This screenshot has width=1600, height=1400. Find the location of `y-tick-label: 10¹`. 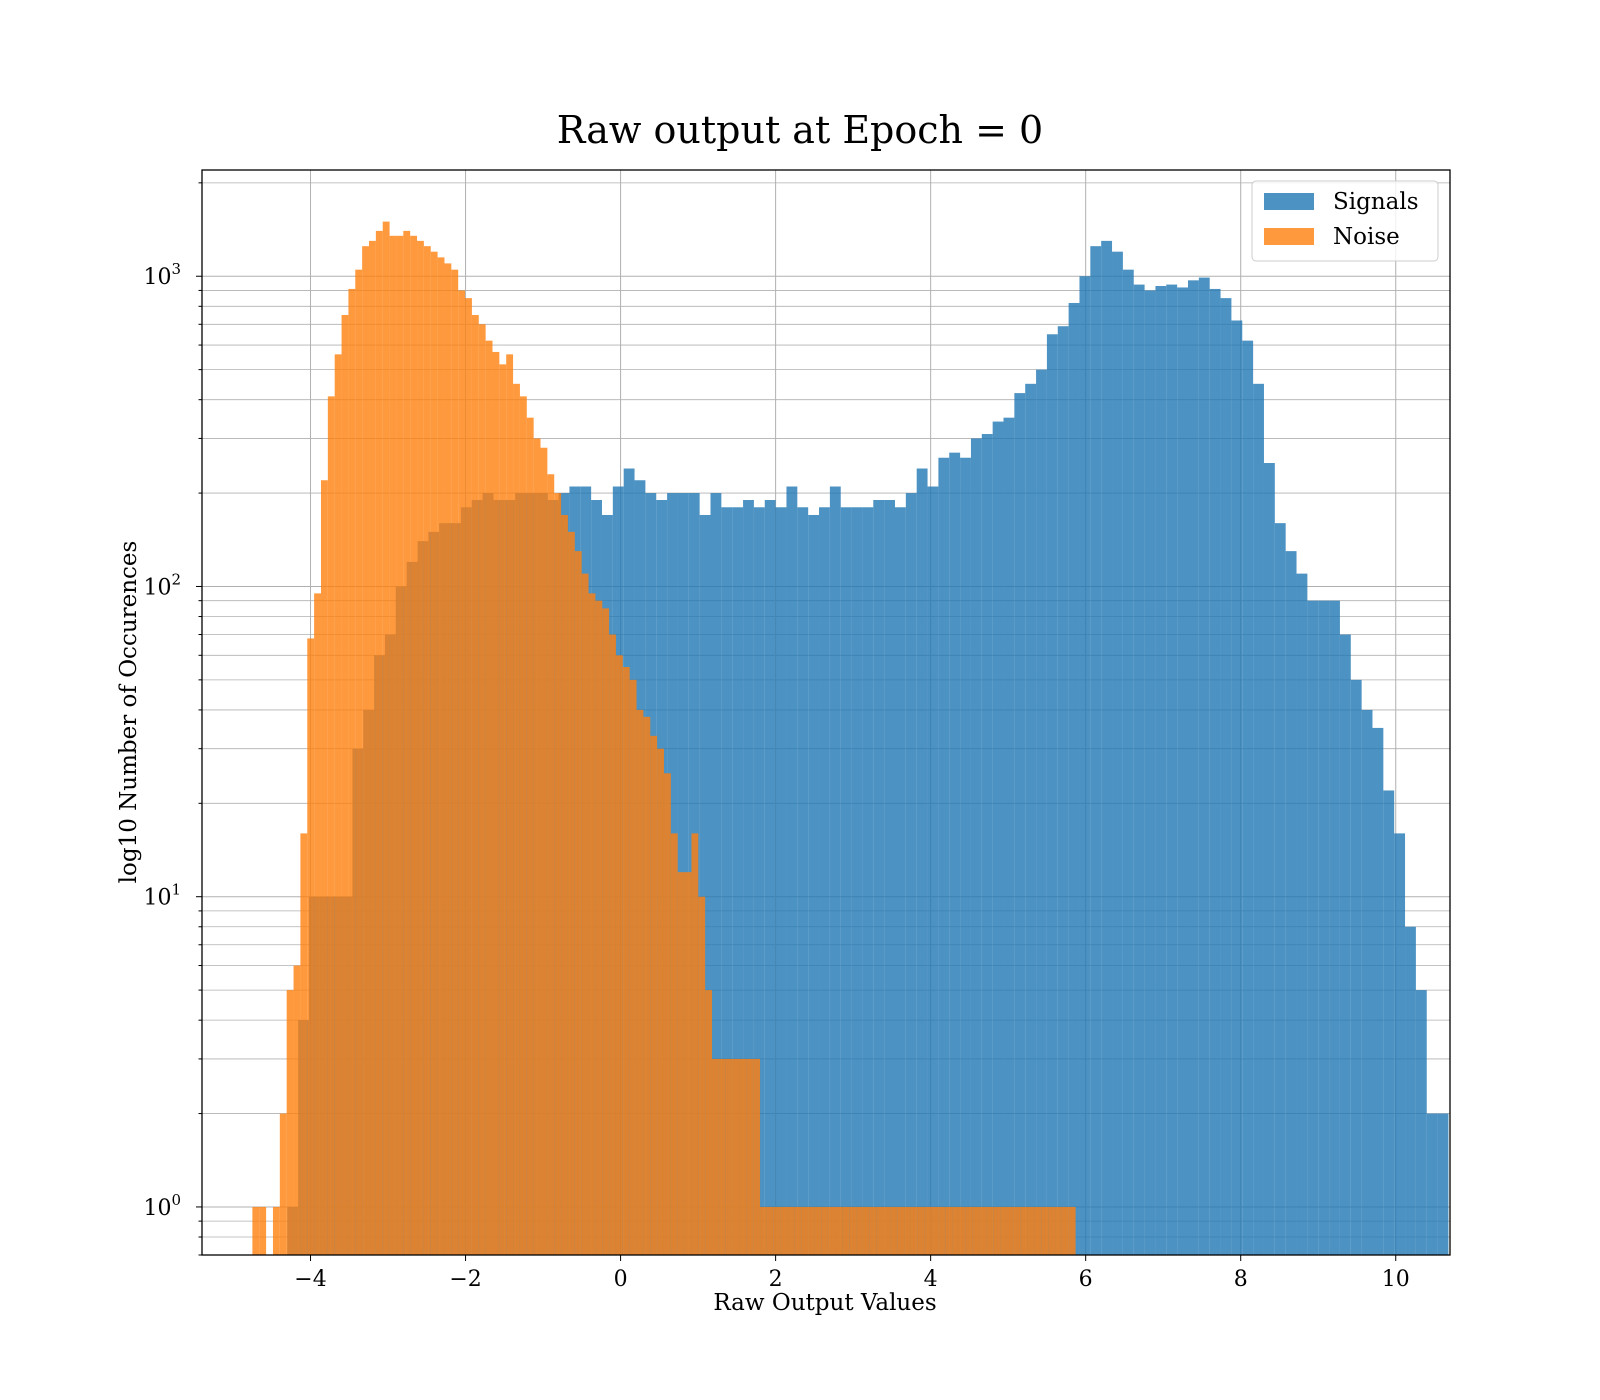

y-tick-label: 10¹ is located at coordinates (162, 896).